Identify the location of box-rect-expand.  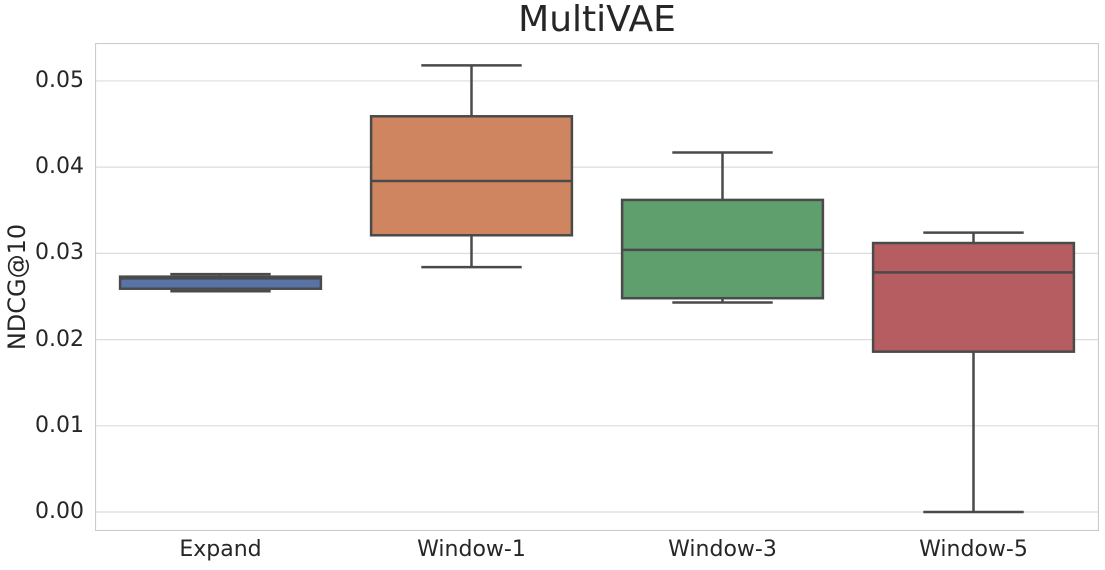
(220, 282).